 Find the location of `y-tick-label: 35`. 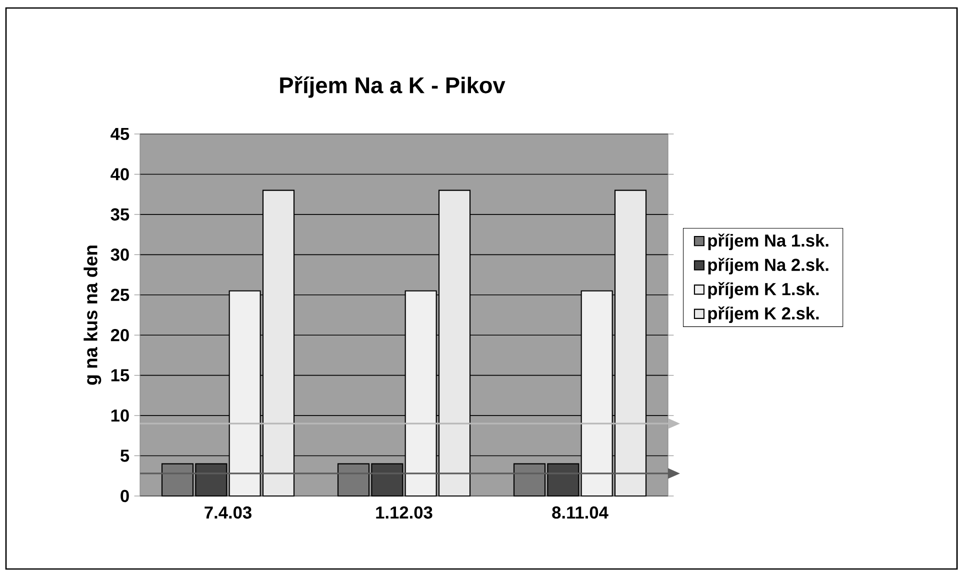

y-tick-label: 35 is located at coordinates (120, 214).